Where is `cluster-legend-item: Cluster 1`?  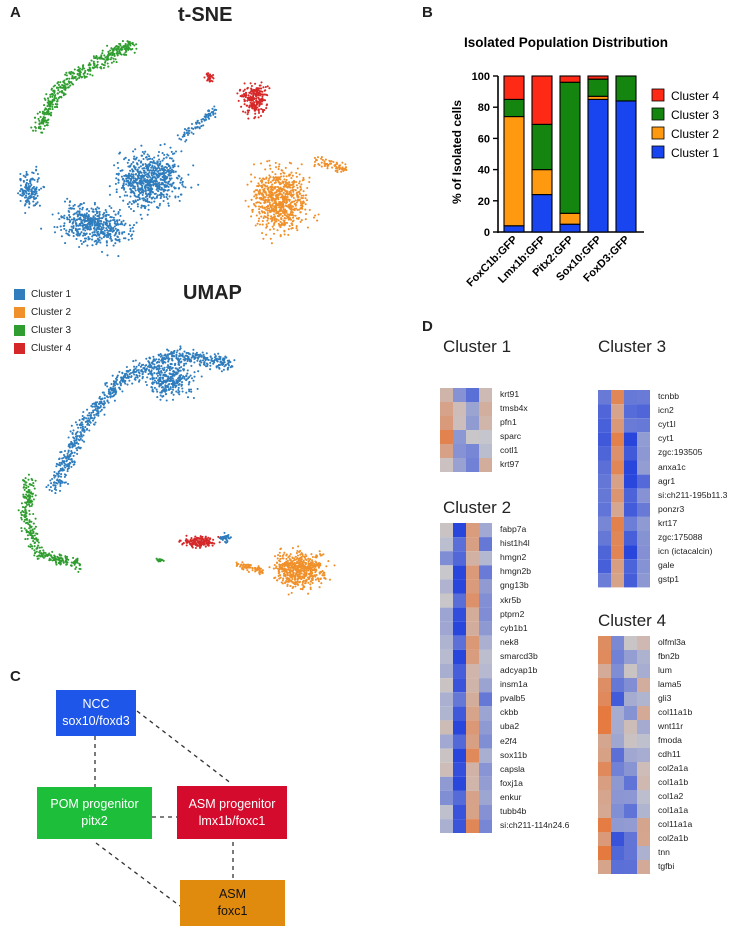
cluster-legend-item: Cluster 1 is located at coordinates (42, 294).